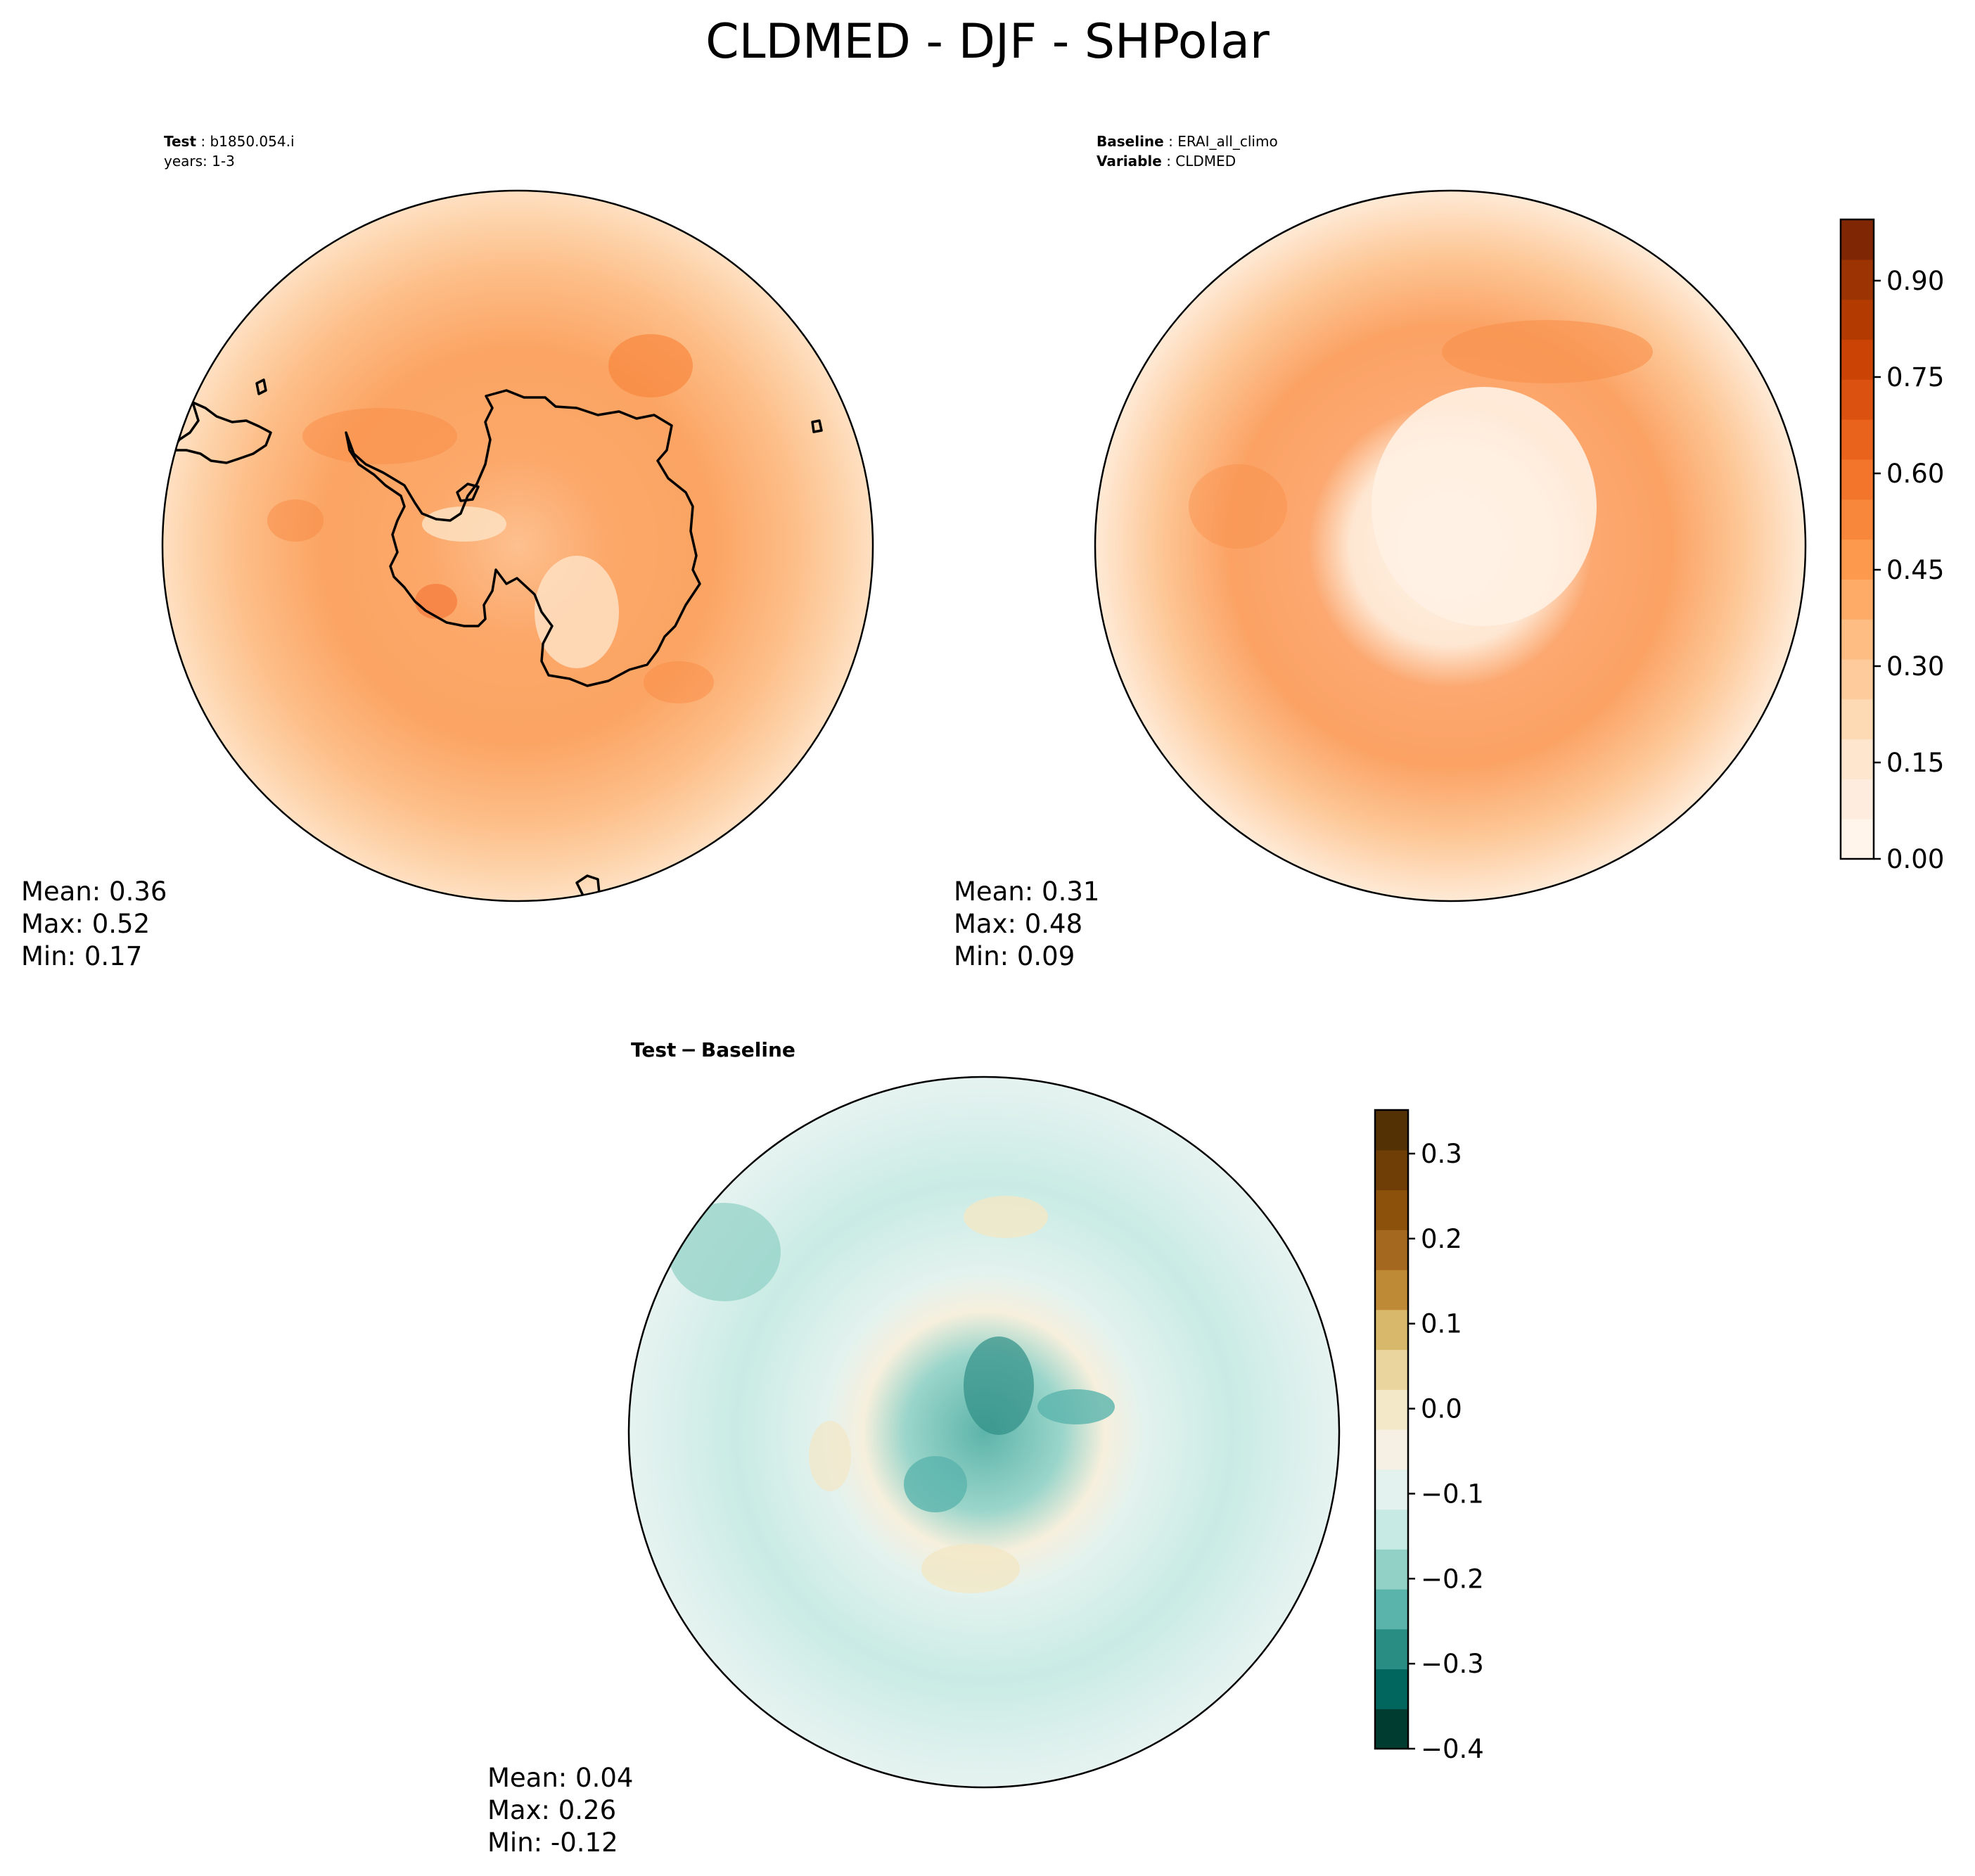 The height and width of the screenshot is (1876, 1975). I want to click on baseline-label-key: Baseline, so click(1130, 141).